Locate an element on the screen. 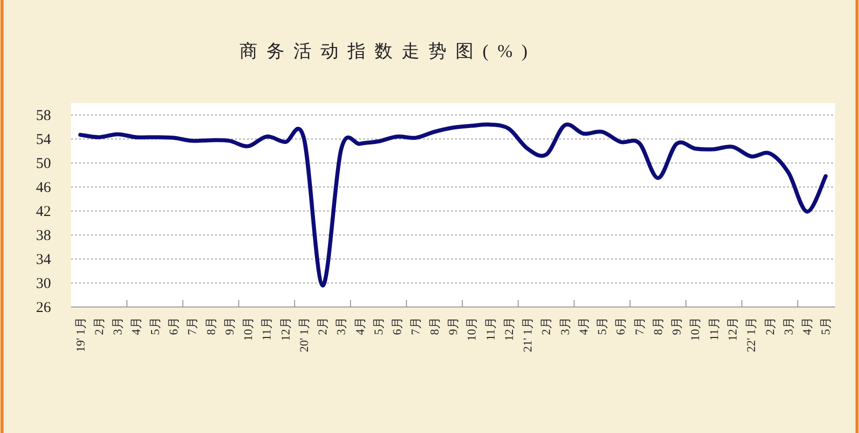 This screenshot has width=859, height=433. x-tick-label: 21' 1月 is located at coordinates (527, 334).